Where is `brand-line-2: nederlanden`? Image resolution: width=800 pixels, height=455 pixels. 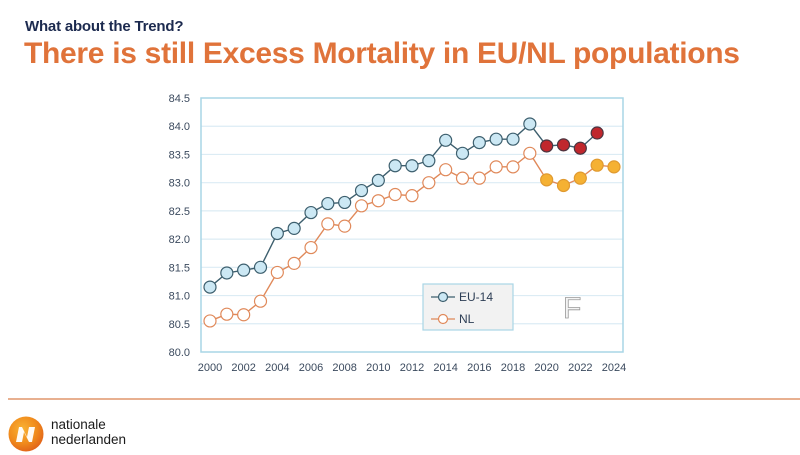 brand-line-2: nederlanden is located at coordinates (89, 439).